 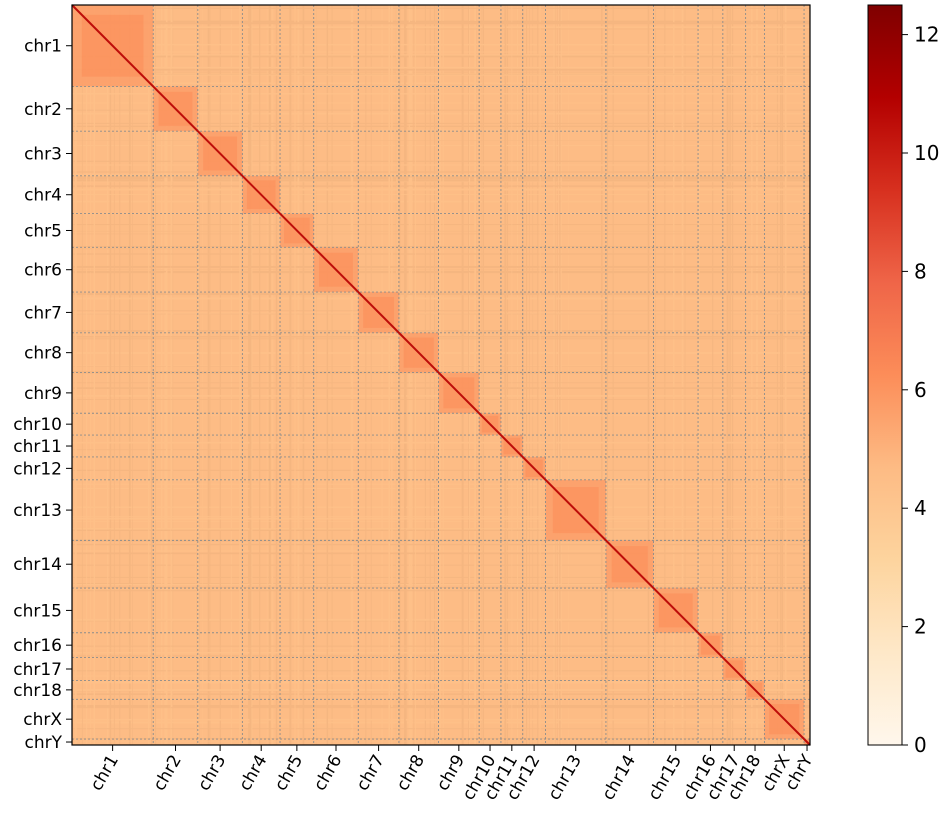 What do you see at coordinates (665, 778) in the screenshot?
I see `x-tick-label: chr15` at bounding box center [665, 778].